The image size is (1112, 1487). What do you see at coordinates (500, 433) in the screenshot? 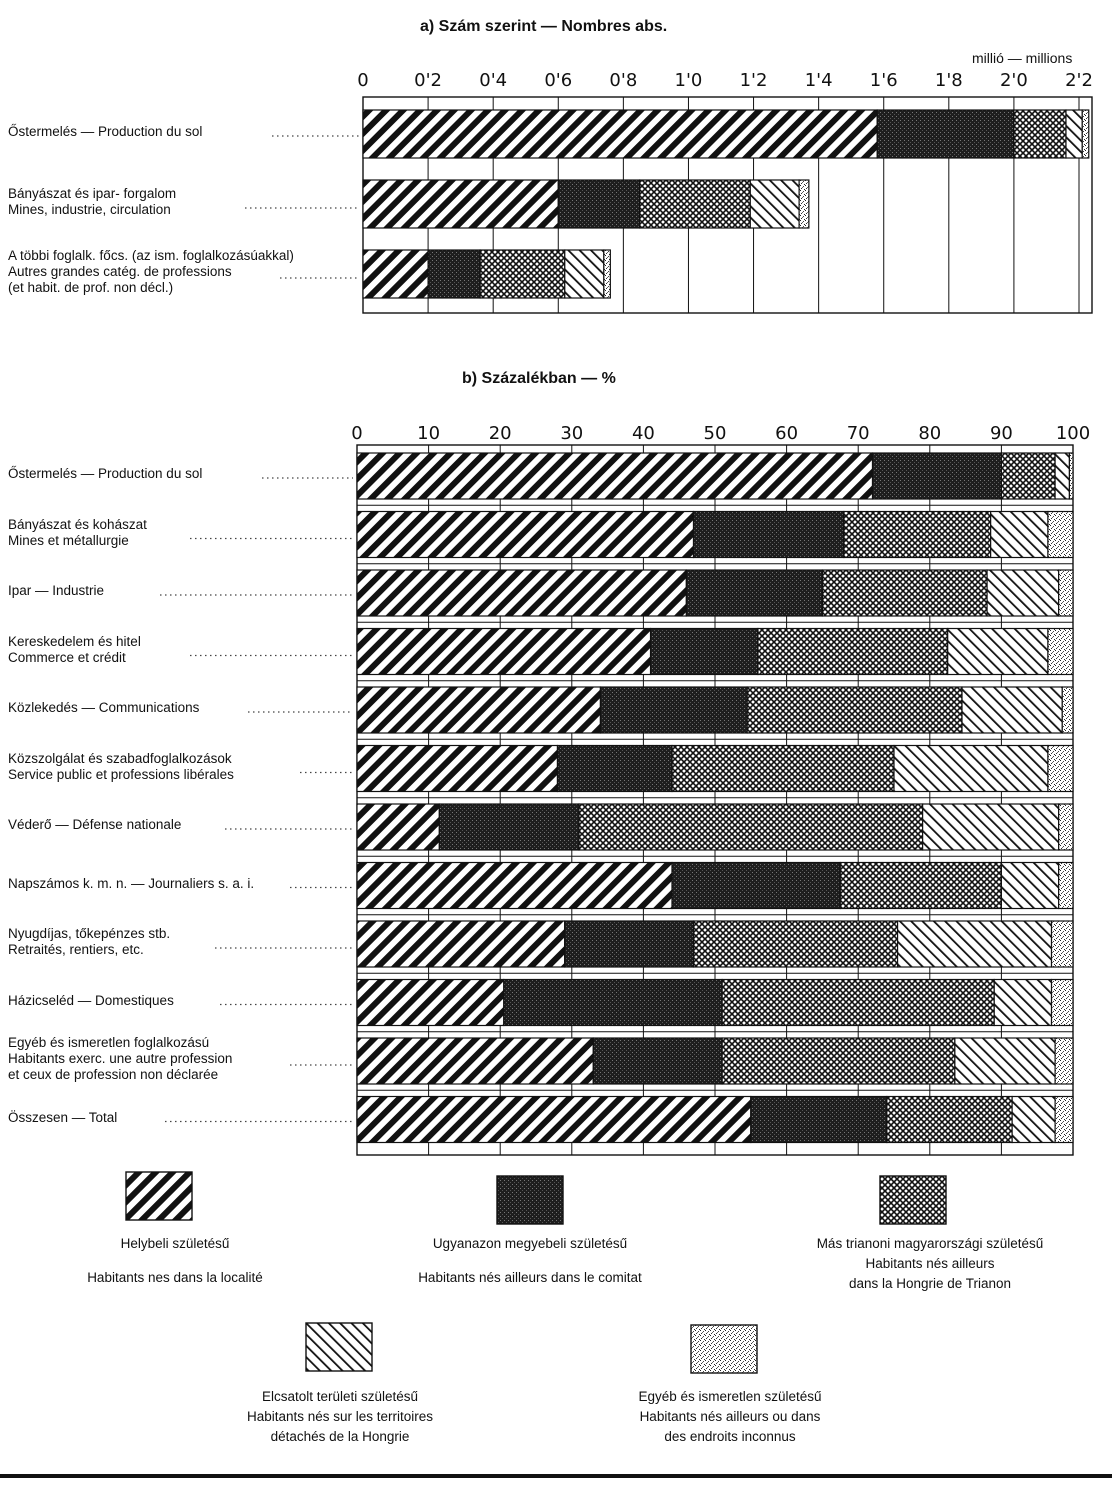
I see `chart-b-tick-label: 20` at bounding box center [500, 433].